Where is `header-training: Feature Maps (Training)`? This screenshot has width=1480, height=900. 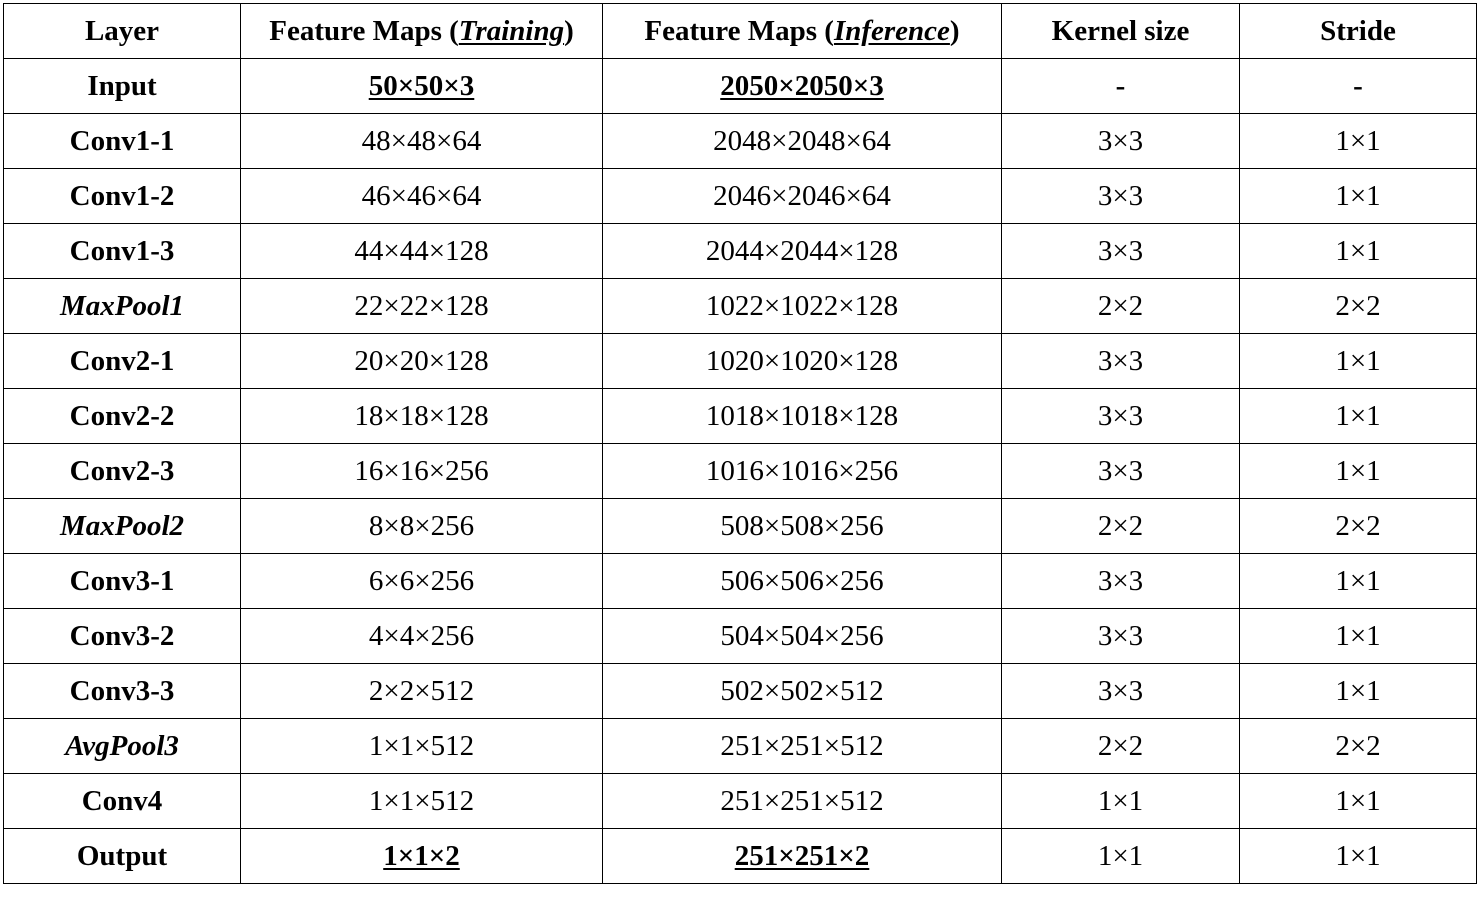
header-training: Feature Maps (Training) is located at coordinates (421, 31).